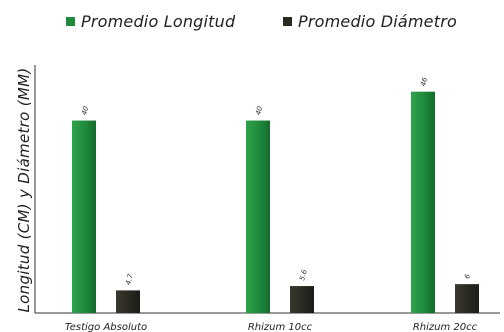 The image size is (504, 332). I want to click on data-label-longitud-1: 40, so click(85, 110).